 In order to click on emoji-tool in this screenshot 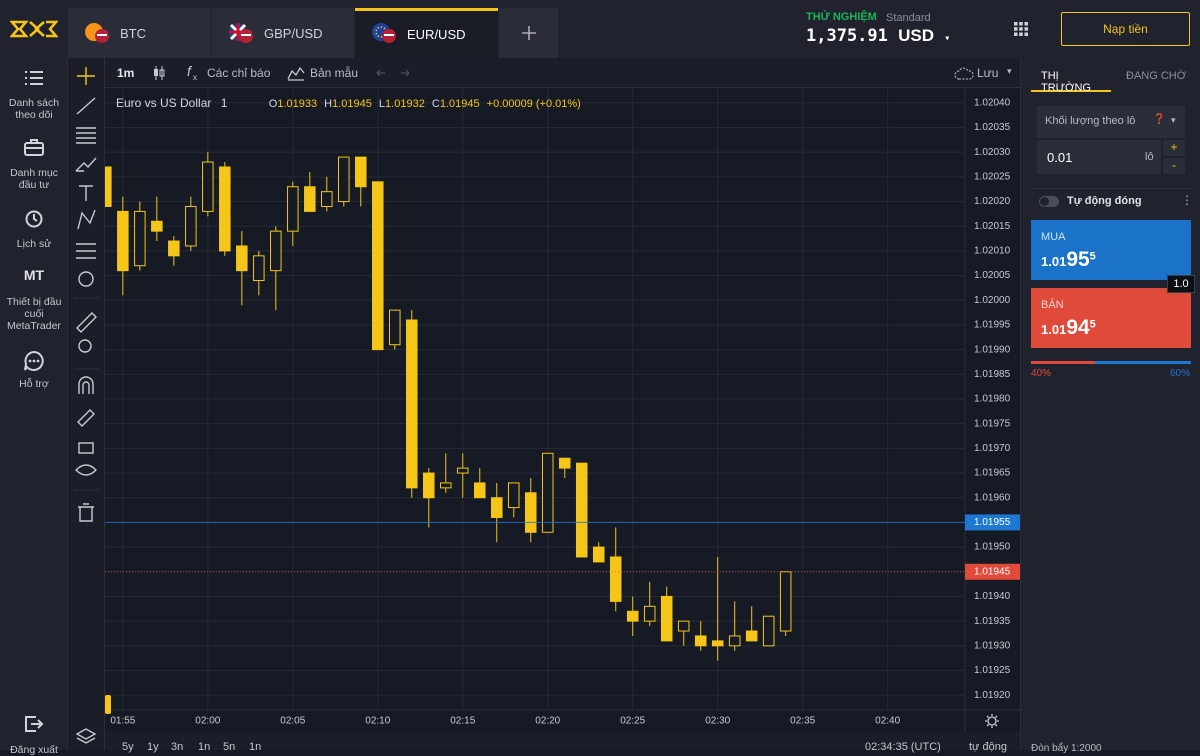, I will do `click(86, 279)`.